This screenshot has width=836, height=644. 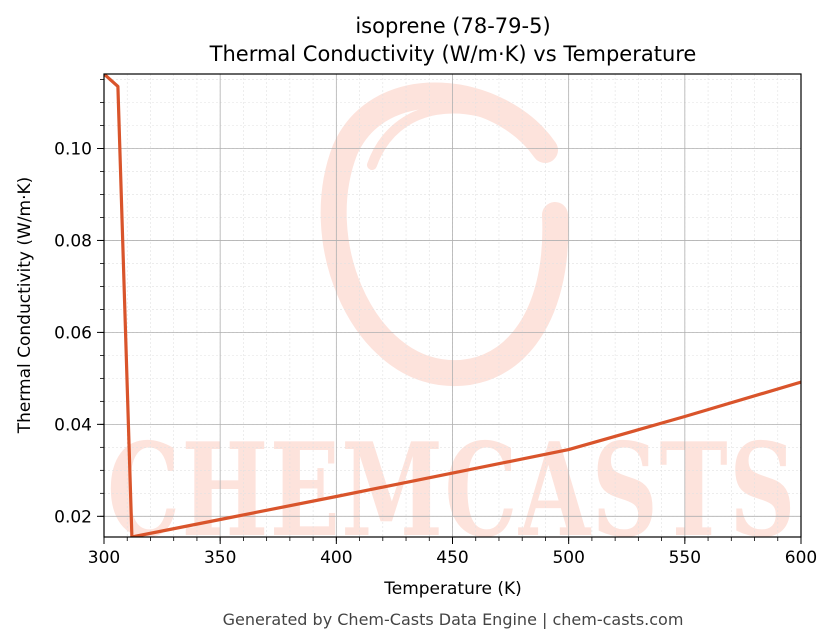 What do you see at coordinates (568, 558) in the screenshot?
I see `x-tick-label: 500` at bounding box center [568, 558].